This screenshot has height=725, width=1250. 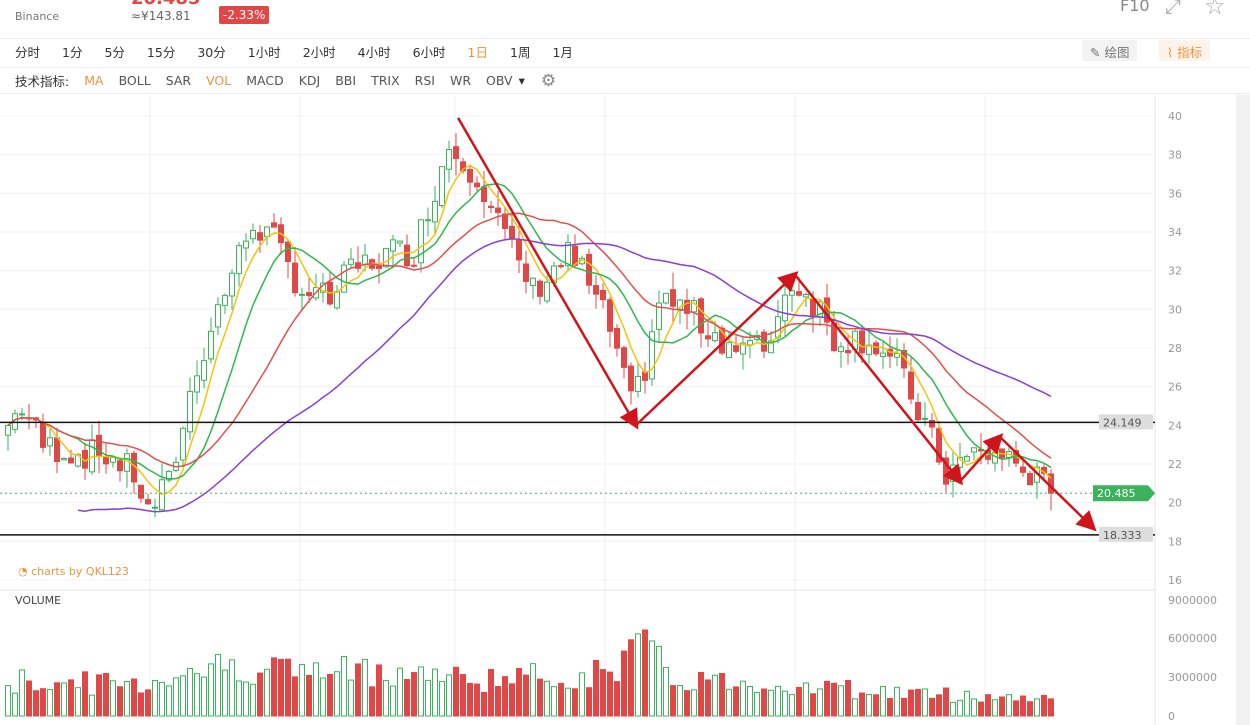 I want to click on period-tab: 4小时, so click(x=374, y=52).